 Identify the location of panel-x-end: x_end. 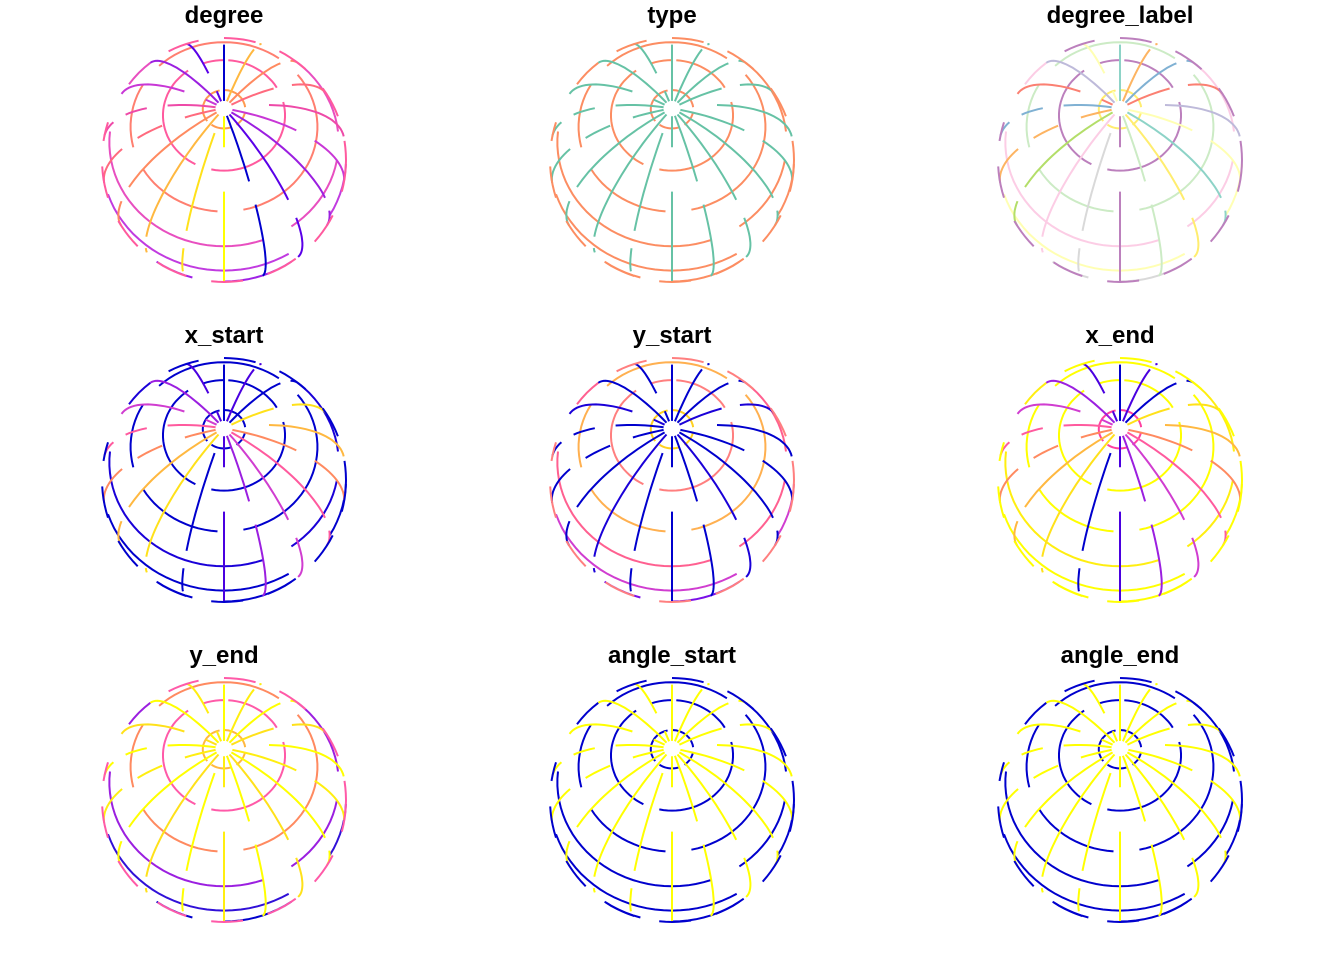
(1120, 480).